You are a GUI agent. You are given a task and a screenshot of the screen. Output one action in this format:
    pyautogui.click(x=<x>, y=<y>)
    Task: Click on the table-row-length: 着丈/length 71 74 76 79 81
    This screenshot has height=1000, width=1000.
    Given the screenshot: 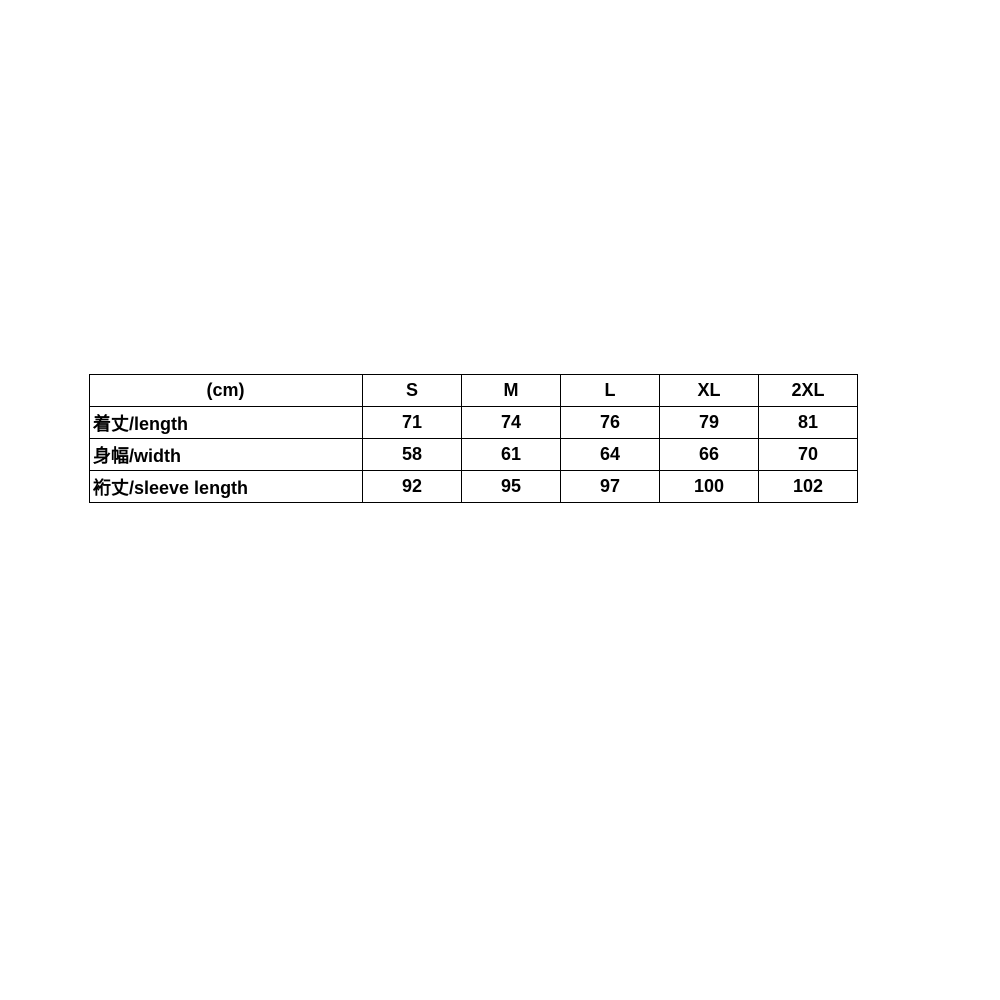 What is the action you would take?
    pyautogui.click(x=473, y=422)
    